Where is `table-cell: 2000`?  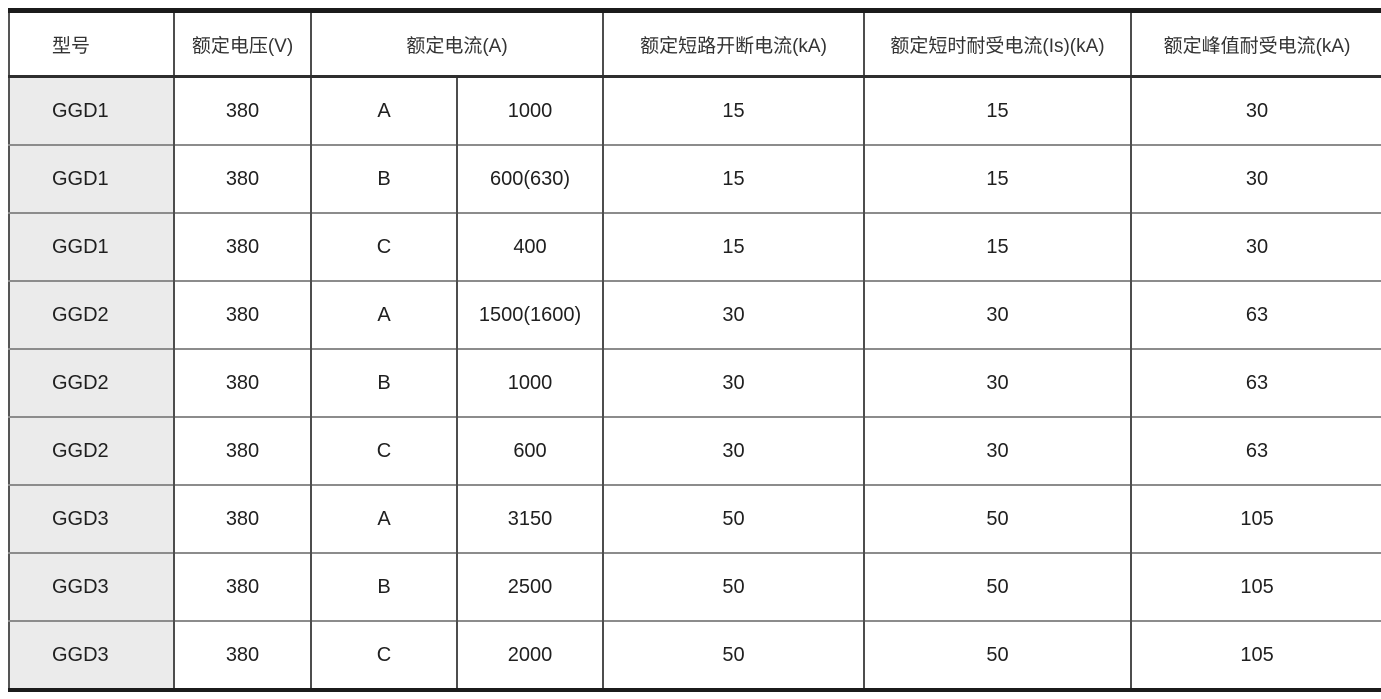
table-cell: 2000 is located at coordinates (529, 655).